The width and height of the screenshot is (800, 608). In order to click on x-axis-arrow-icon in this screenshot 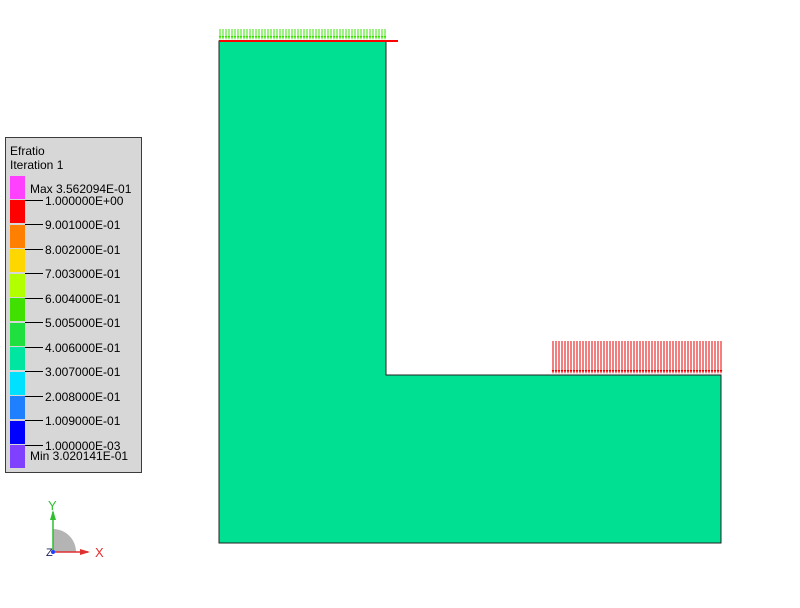, I will do `click(85, 552)`.